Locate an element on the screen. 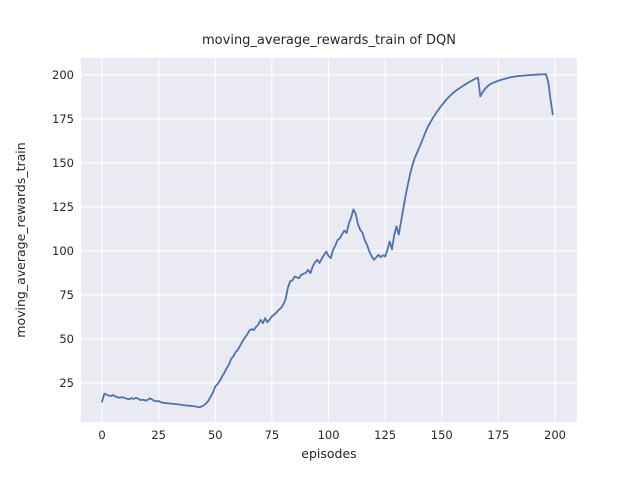  x-tick-label-175: 175 is located at coordinates (498, 435).